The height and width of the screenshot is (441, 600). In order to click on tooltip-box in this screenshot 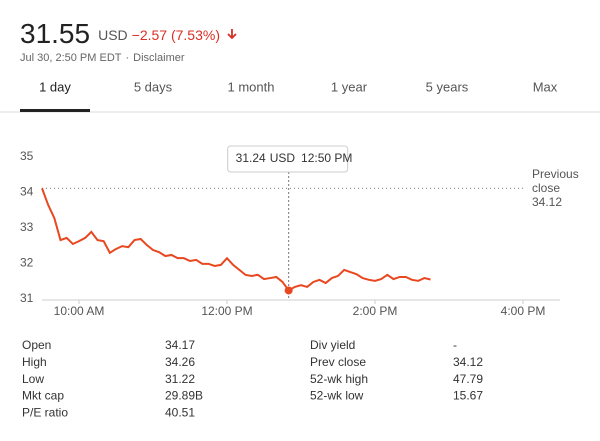, I will do `click(288, 159)`.